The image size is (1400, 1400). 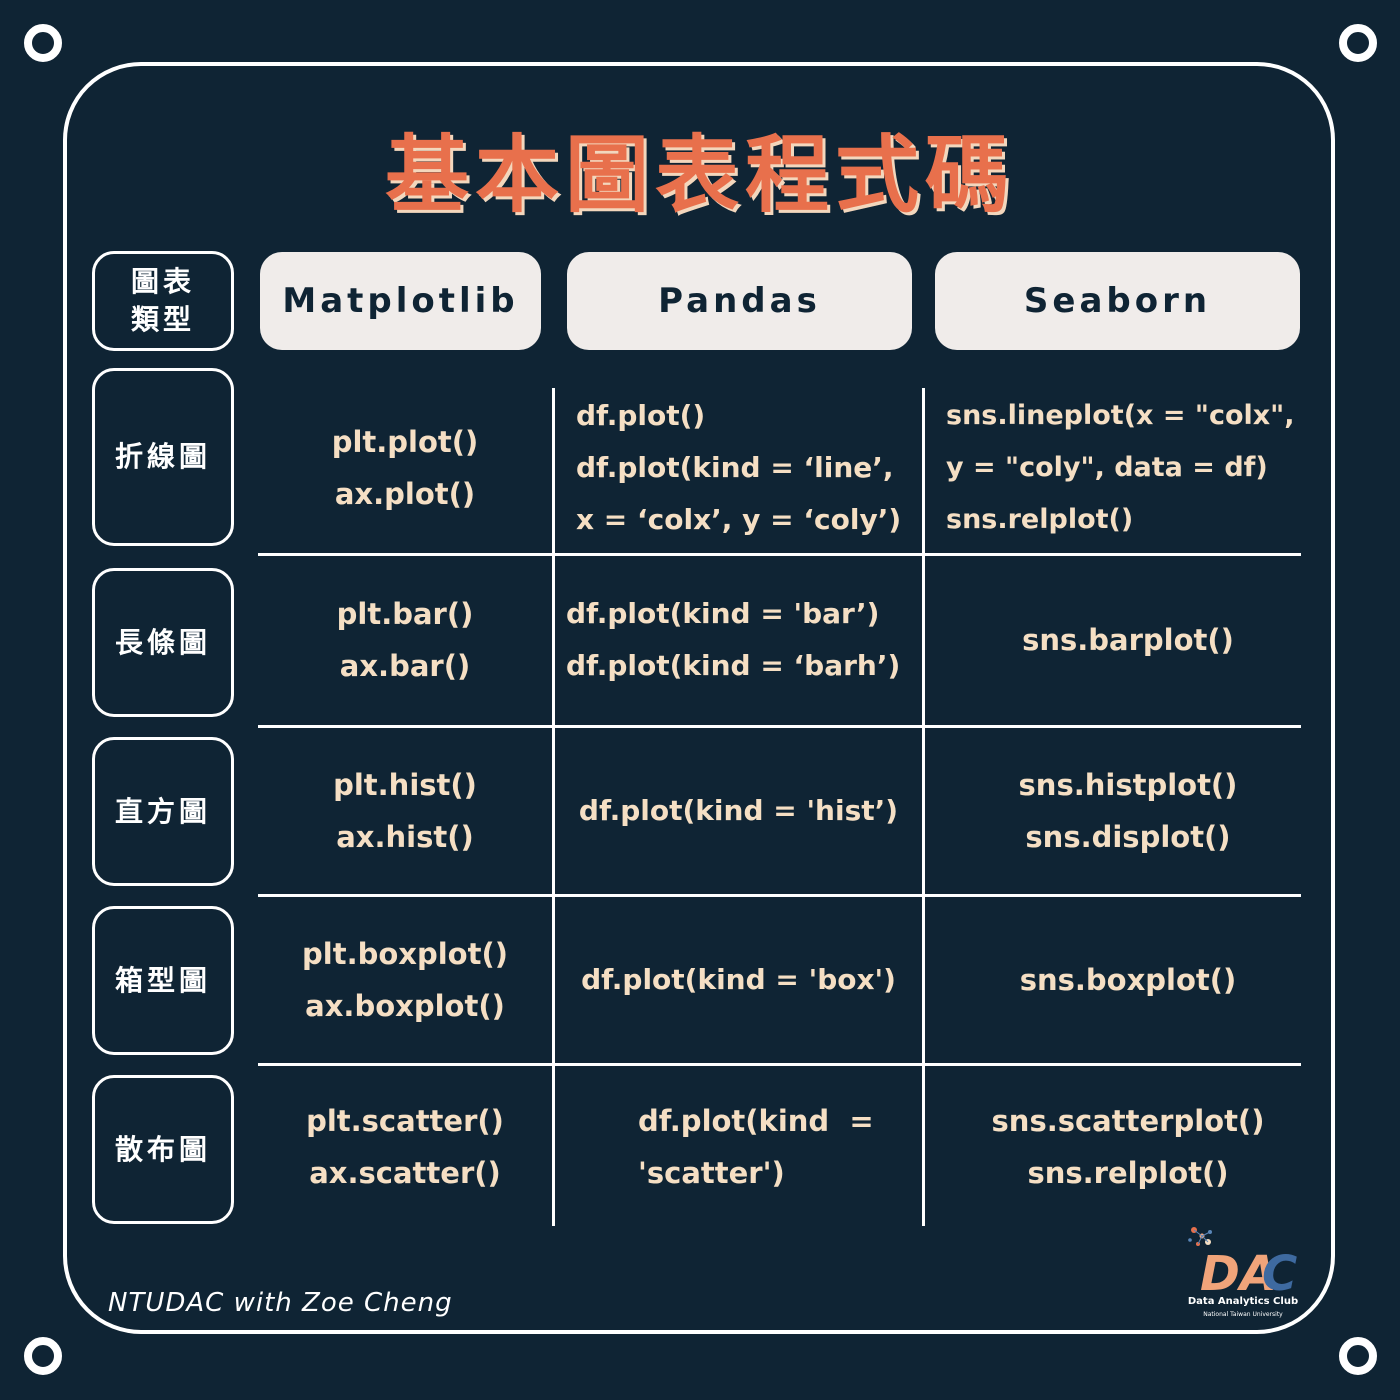 I want to click on code-line: plt.boxplot(), so click(x=405, y=953).